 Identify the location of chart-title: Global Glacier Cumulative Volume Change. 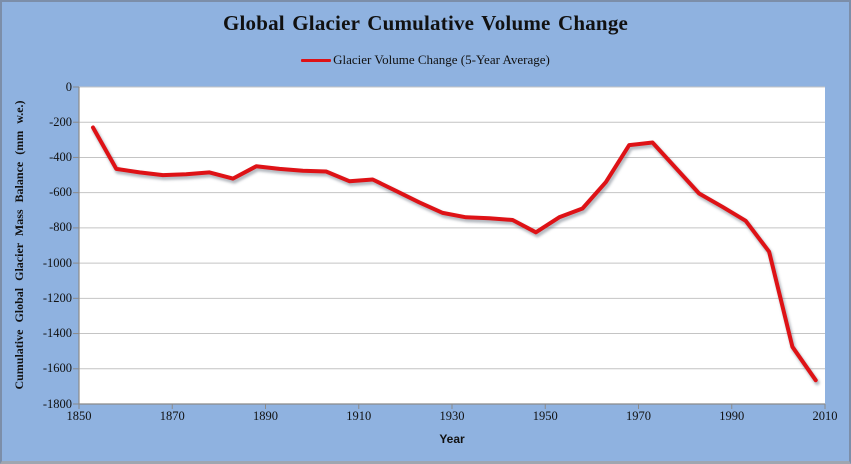
(425, 23).